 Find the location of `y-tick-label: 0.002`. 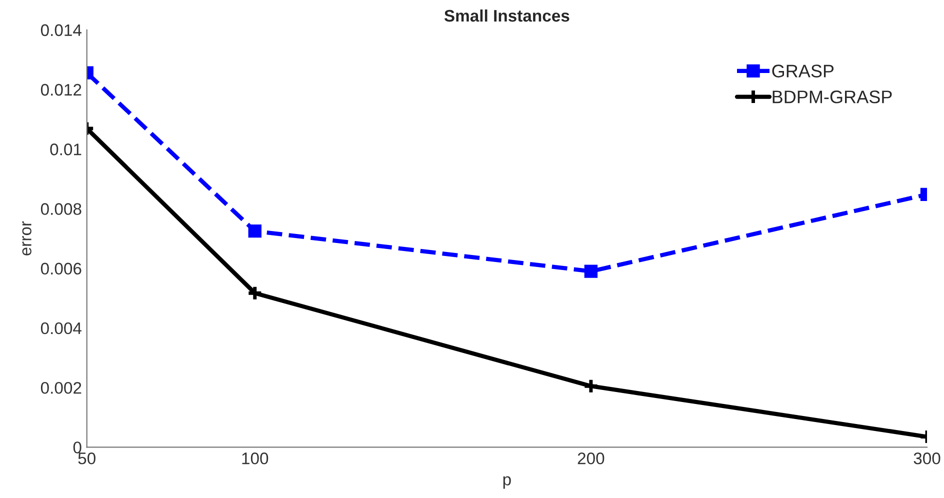

y-tick-label: 0.002 is located at coordinates (61, 388).